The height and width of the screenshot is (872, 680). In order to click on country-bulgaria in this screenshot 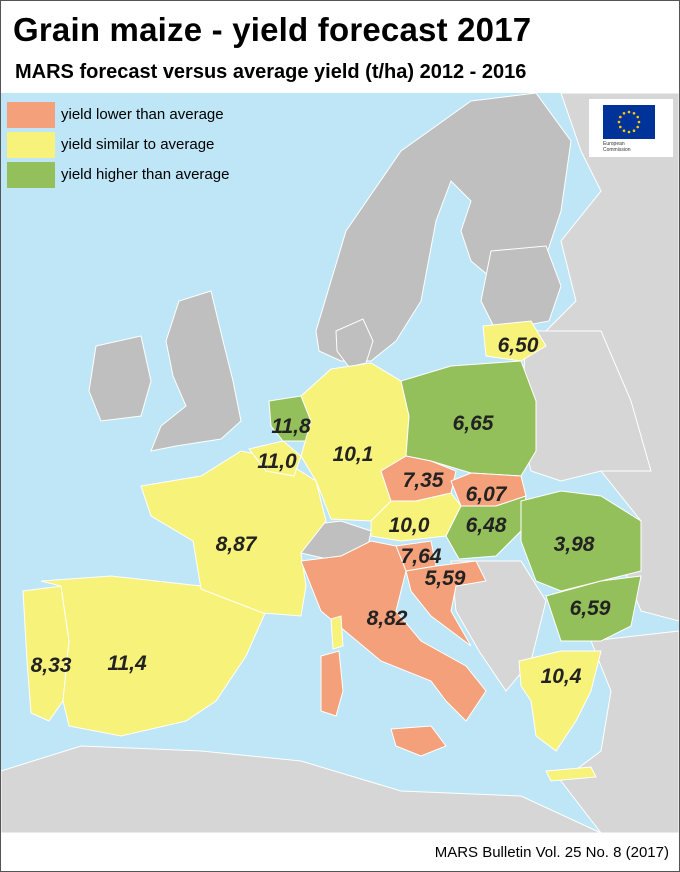, I will do `click(593, 608)`.